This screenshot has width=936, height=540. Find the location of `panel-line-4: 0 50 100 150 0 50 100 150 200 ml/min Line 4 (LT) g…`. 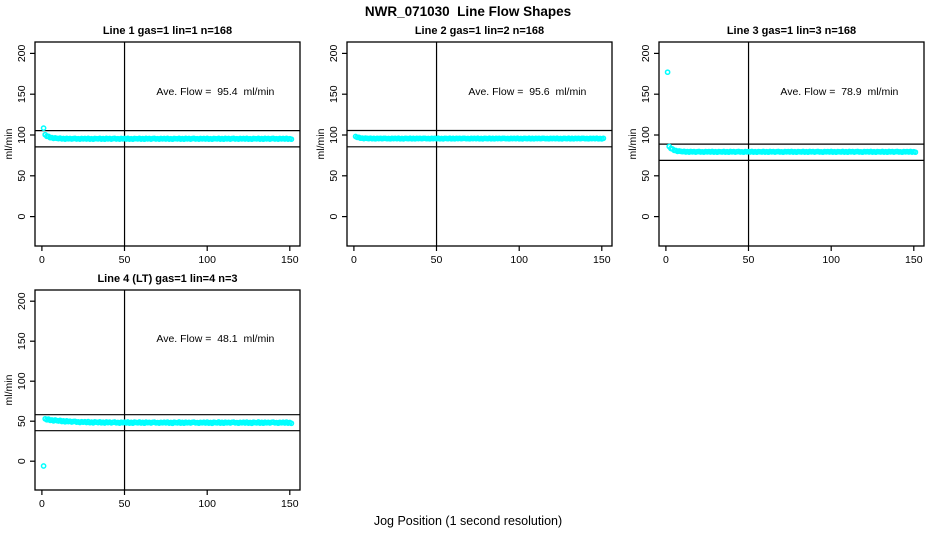

panel-line-4: 0 50 100 150 0 50 100 150 200 ml/min Line 4 (LT) g… is located at coordinates (152, 391).